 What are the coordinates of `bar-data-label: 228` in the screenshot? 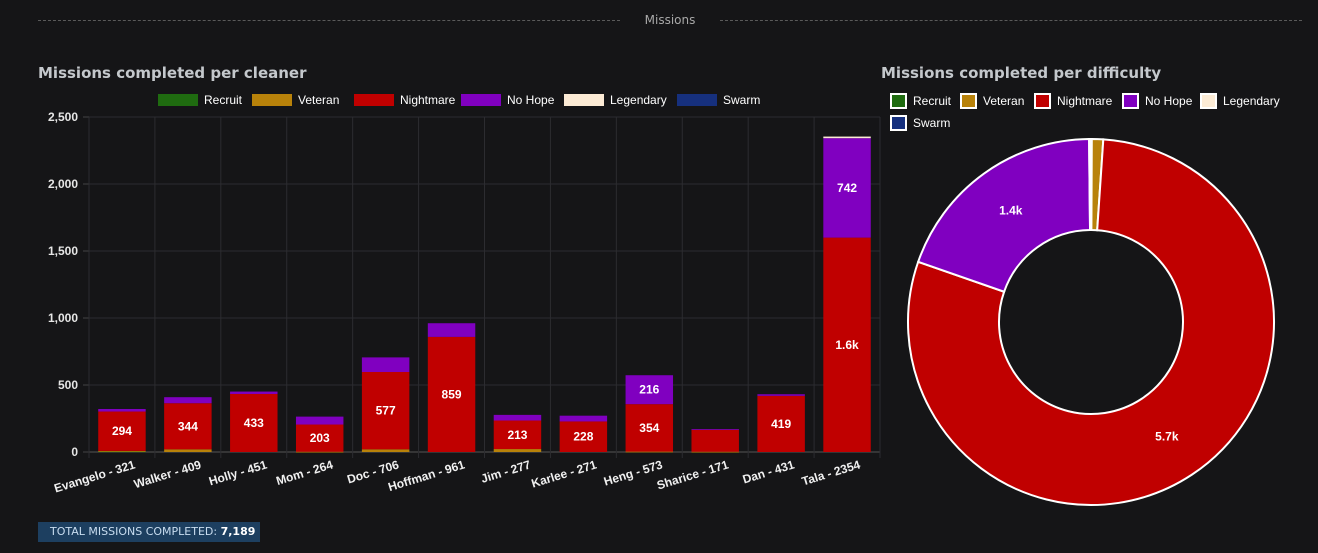 It's located at (583, 437).